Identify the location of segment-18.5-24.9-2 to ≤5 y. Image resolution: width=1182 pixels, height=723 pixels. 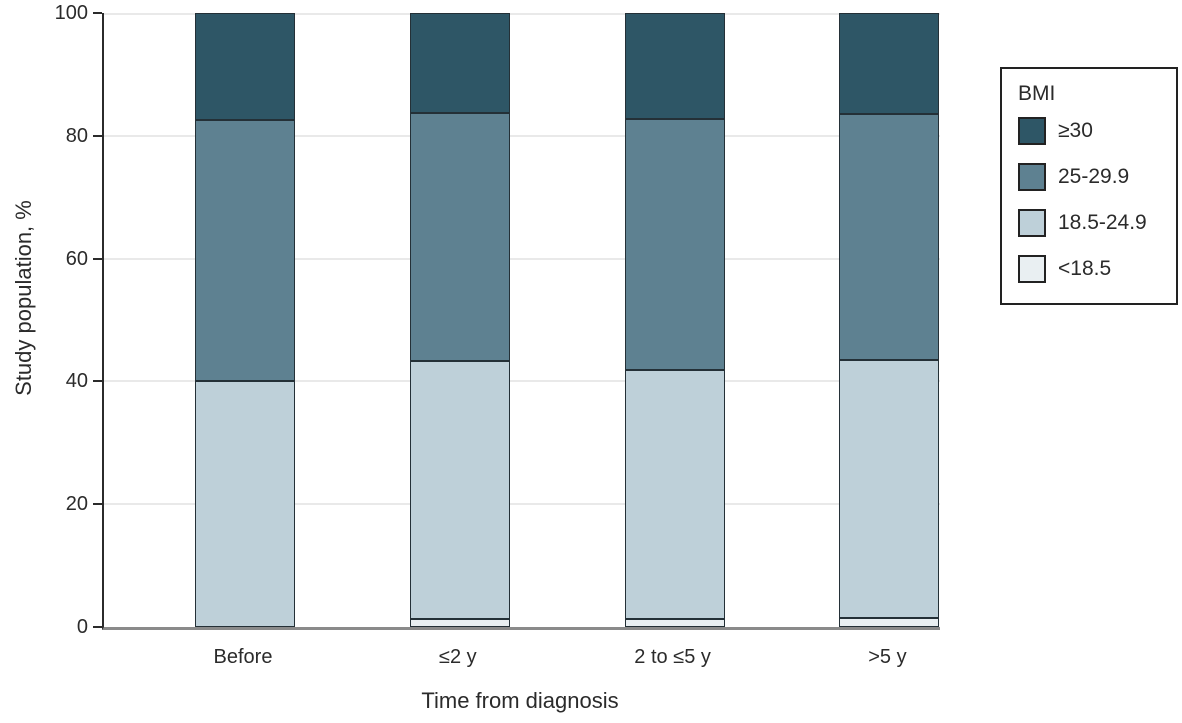
(674, 495).